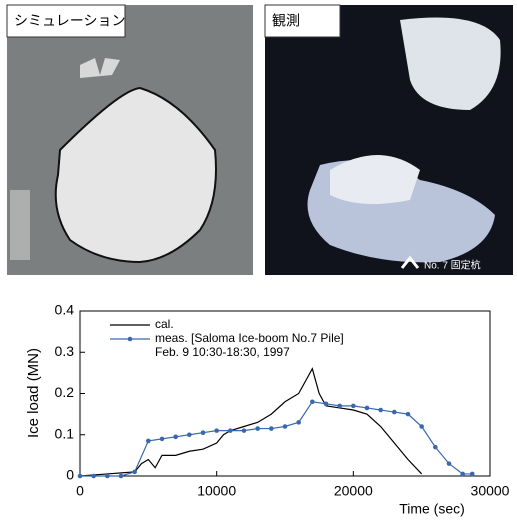  I want to click on legend-label: cal., so click(164, 324).